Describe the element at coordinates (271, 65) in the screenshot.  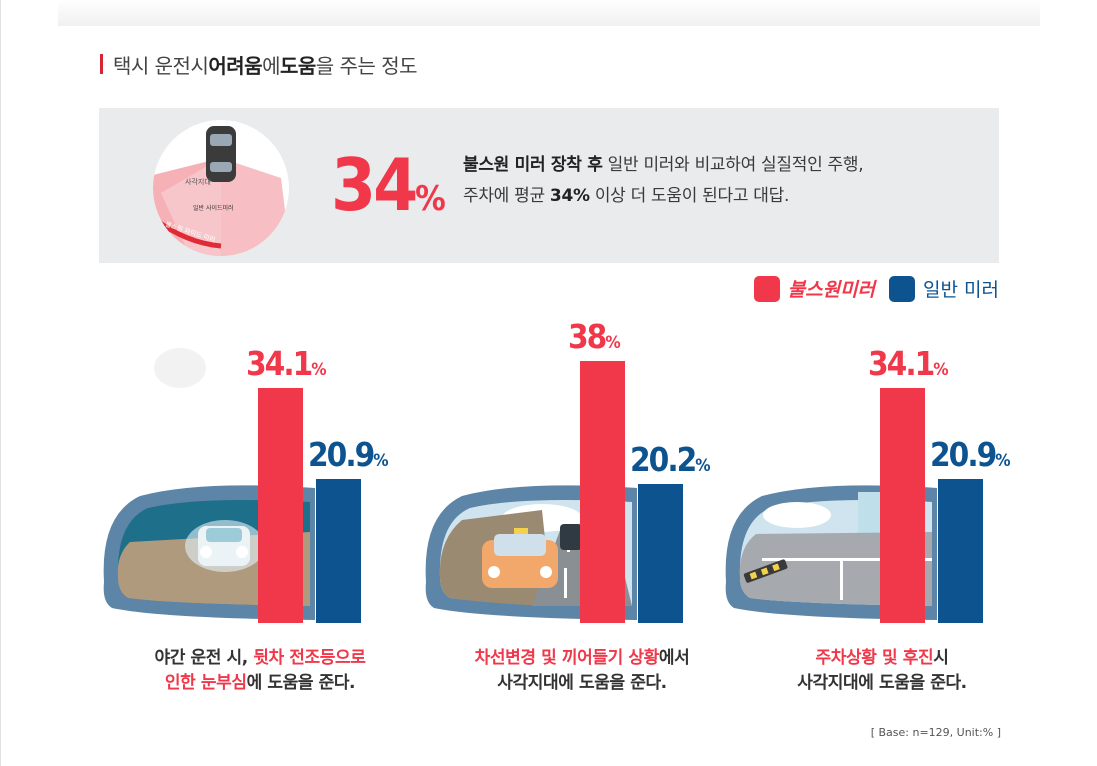
I see `title-part2: 에` at that location.